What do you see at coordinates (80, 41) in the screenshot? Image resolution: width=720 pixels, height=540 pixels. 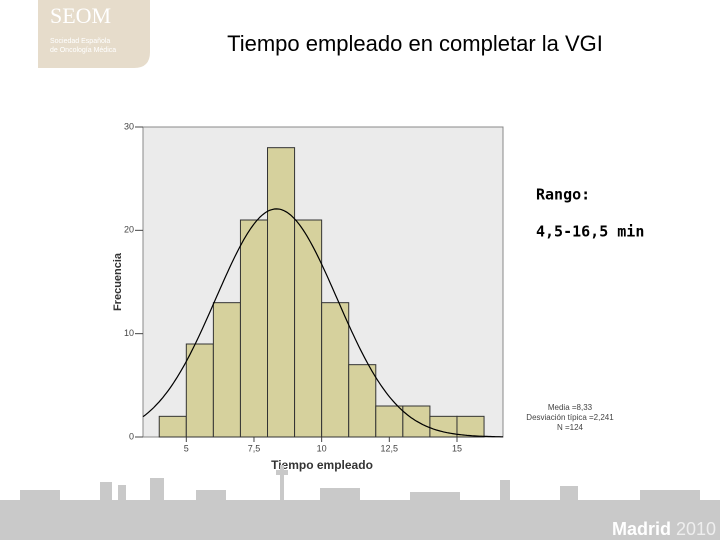 I see `logo-subtitle: Sociedad Española` at bounding box center [80, 41].